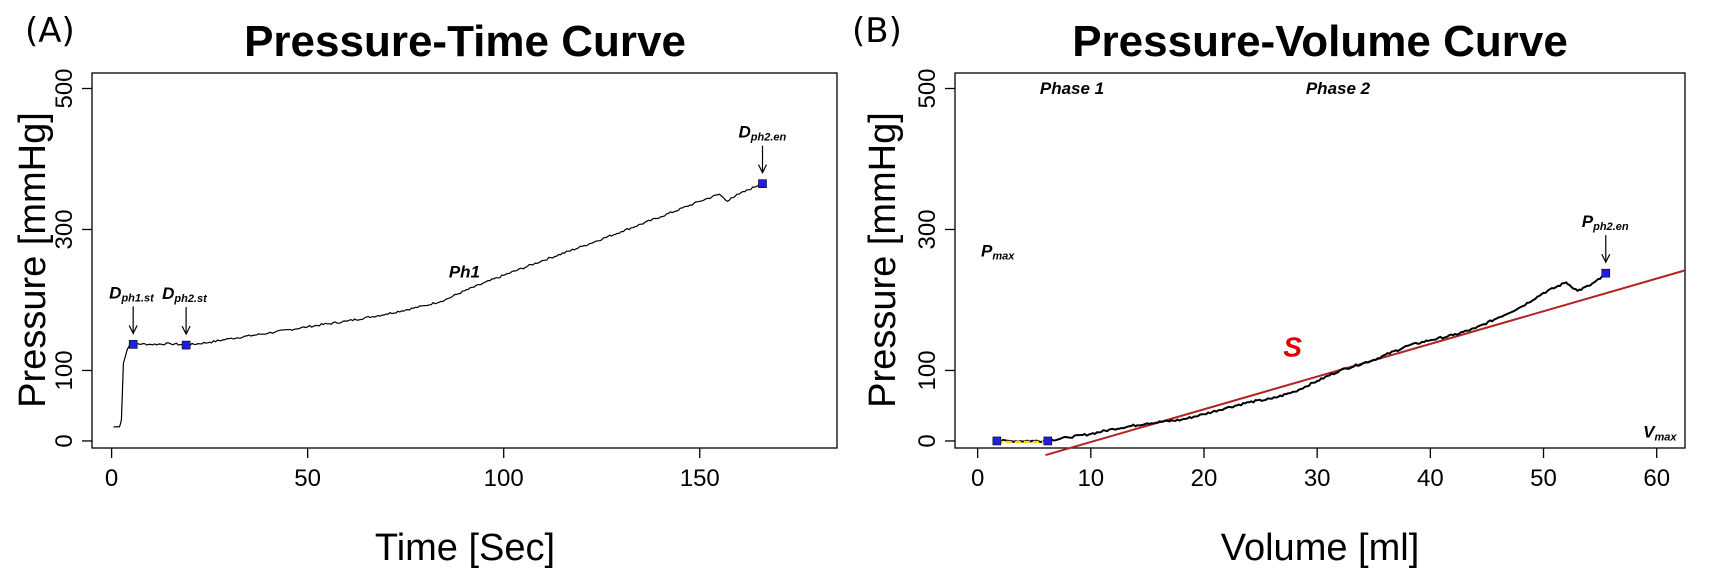 Image resolution: width=1711 pixels, height=586 pixels. I want to click on panel-b-x-tick-label: 60, so click(1656, 478).